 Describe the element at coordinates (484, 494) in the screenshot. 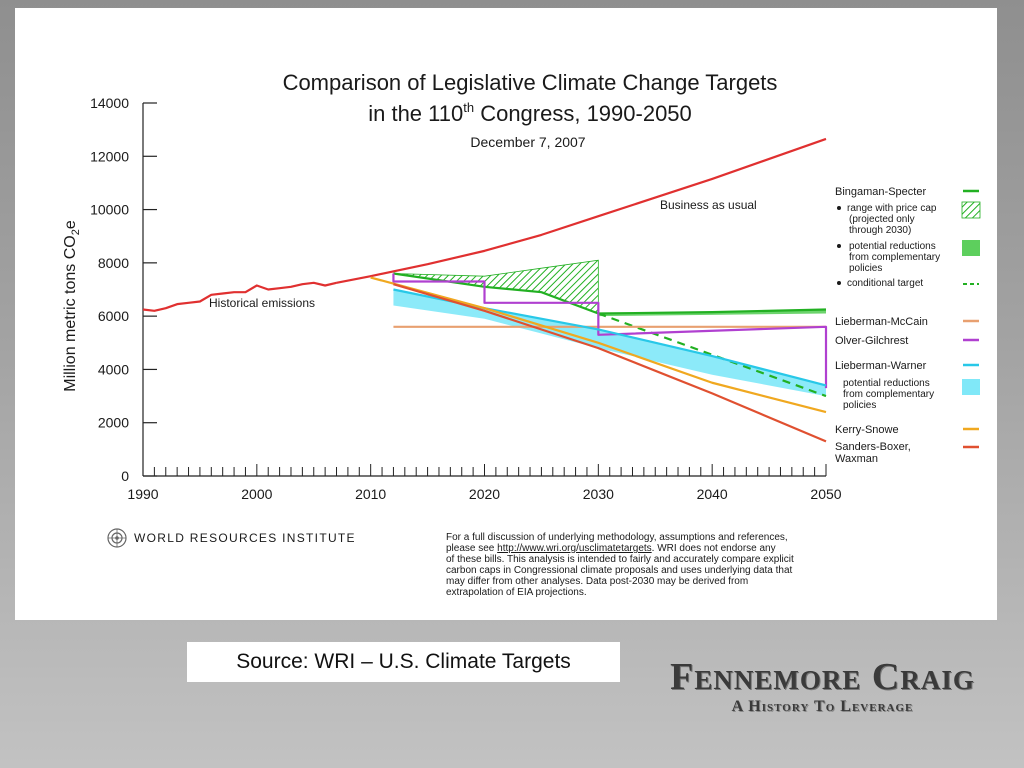

I see `x-tick-label-2020: 2020` at that location.